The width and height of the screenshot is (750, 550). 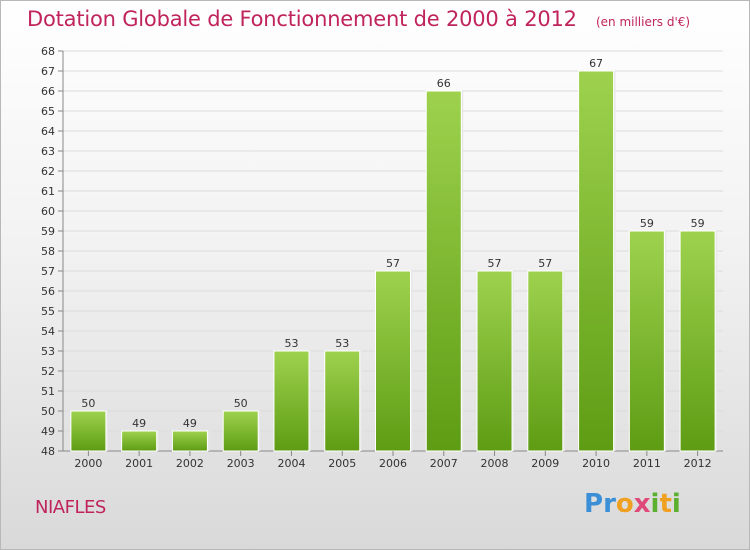 What do you see at coordinates (48, 251) in the screenshot?
I see `y-tick-label: 58` at bounding box center [48, 251].